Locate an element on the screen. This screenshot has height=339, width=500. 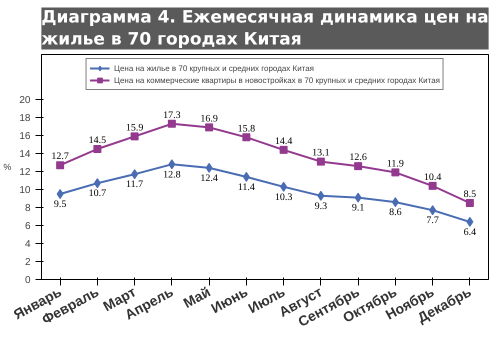
data-label: 10.3 is located at coordinates (283, 197).